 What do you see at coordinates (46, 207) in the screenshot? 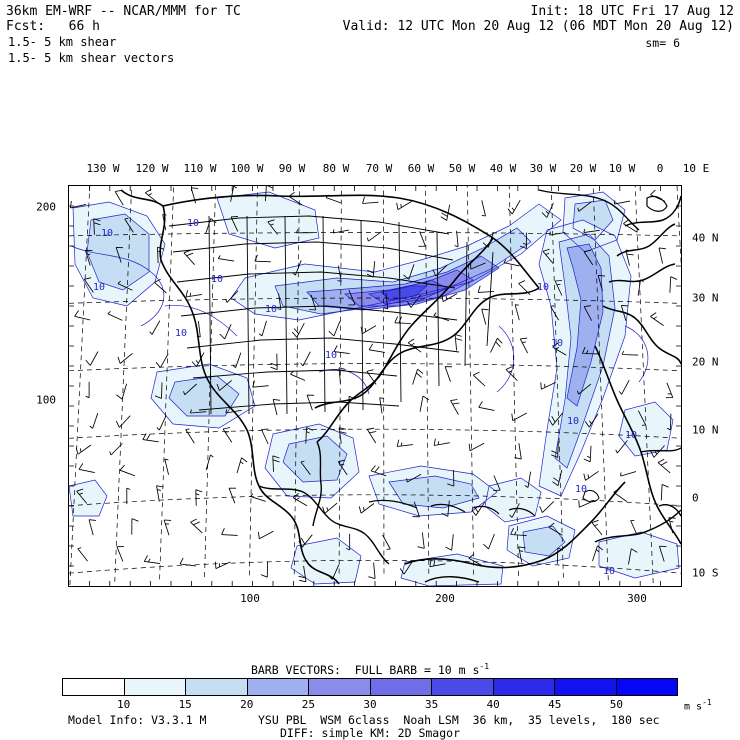
I see `y-index-tick-label: 200` at bounding box center [46, 207].